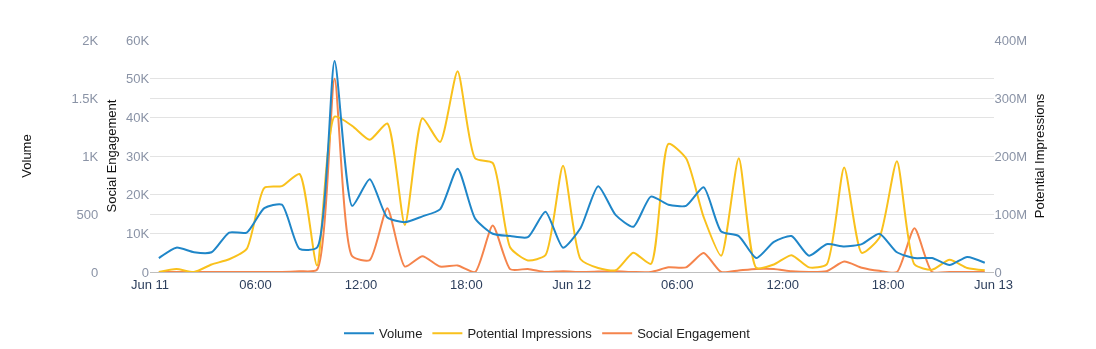 The width and height of the screenshot is (1096, 349). What do you see at coordinates (90, 40) in the screenshot?
I see `y-tick-label: 2K` at bounding box center [90, 40].